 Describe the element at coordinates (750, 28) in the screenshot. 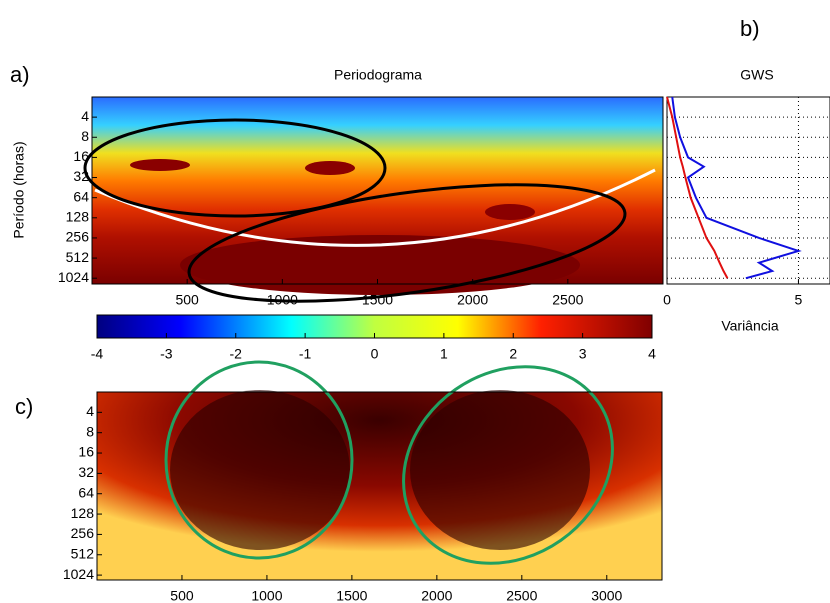

I see `panel-label: b)` at that location.